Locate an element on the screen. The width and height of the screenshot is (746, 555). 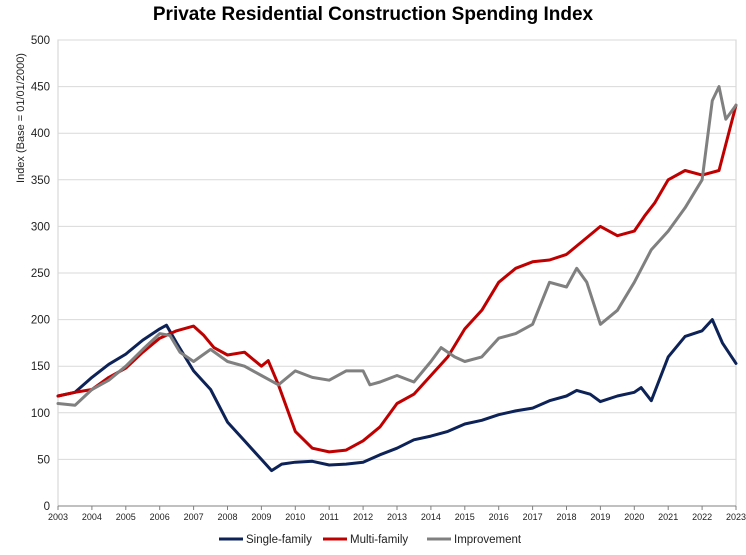
x-tick-label: 2011 is located at coordinates (329, 517).